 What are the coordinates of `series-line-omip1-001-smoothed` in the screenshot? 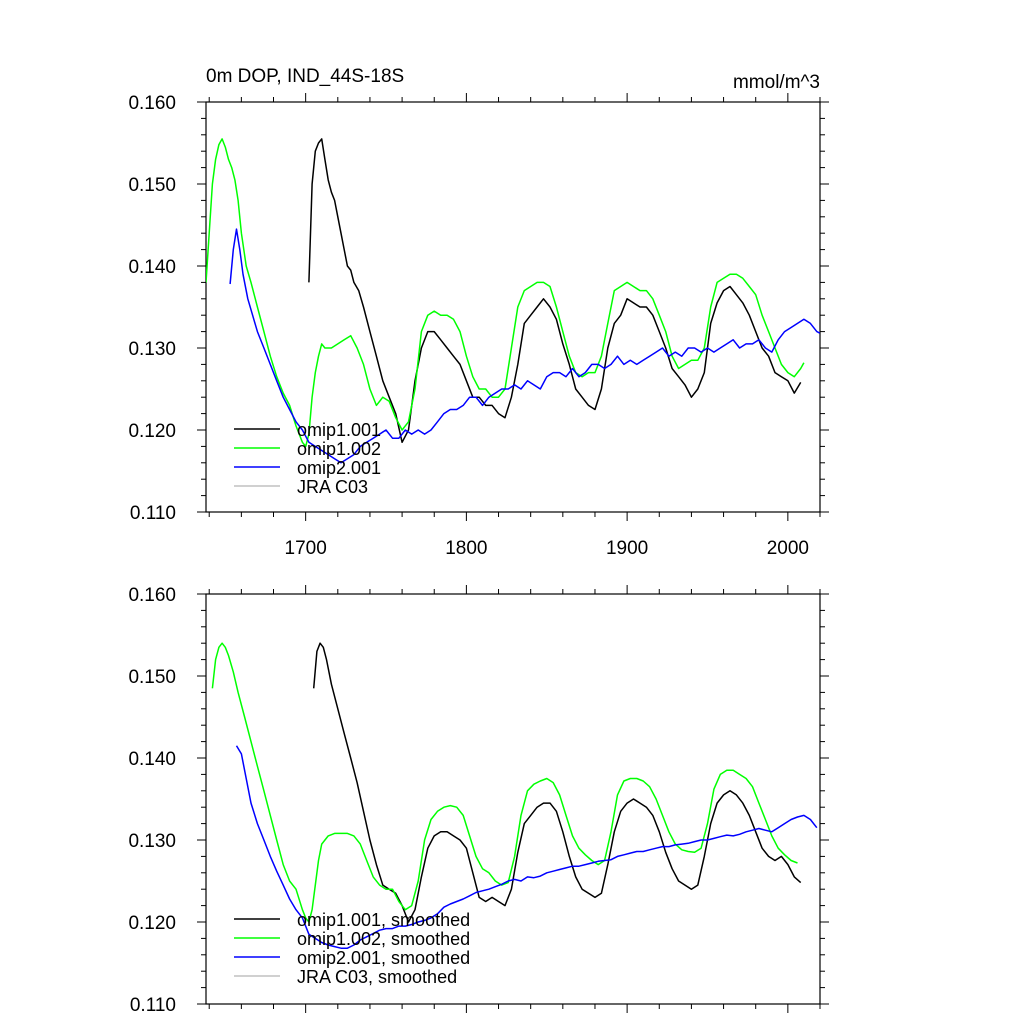 It's located at (557, 782).